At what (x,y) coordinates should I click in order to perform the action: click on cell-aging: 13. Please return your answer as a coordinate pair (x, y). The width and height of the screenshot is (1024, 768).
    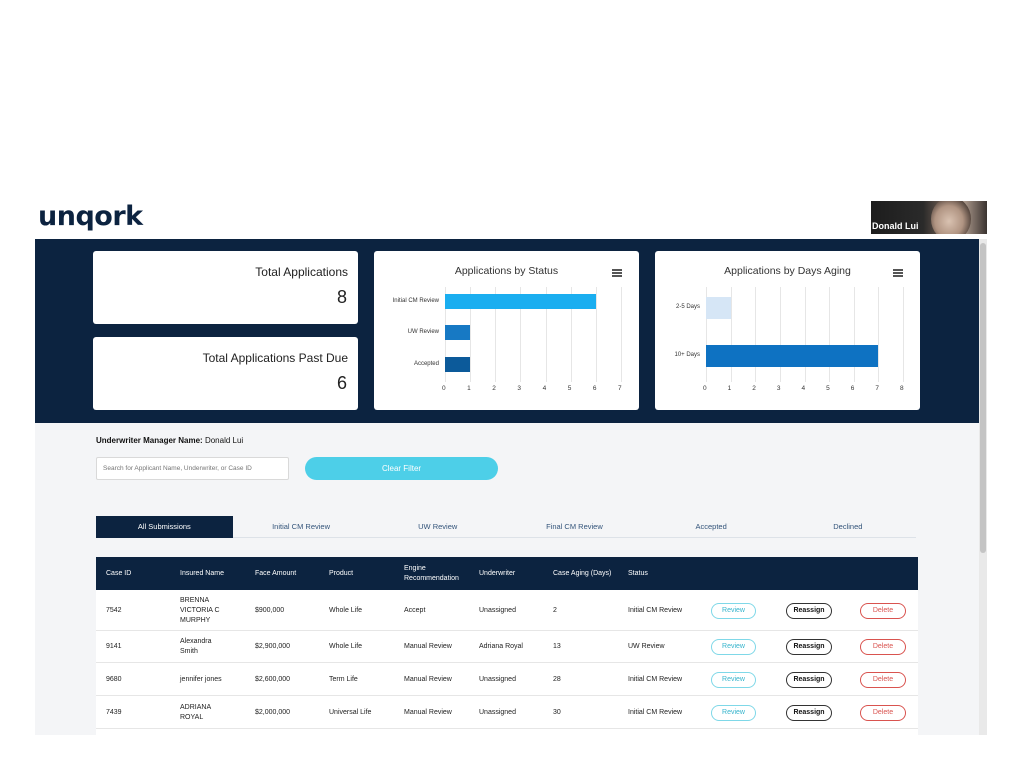
    Looking at the image, I should click on (557, 646).